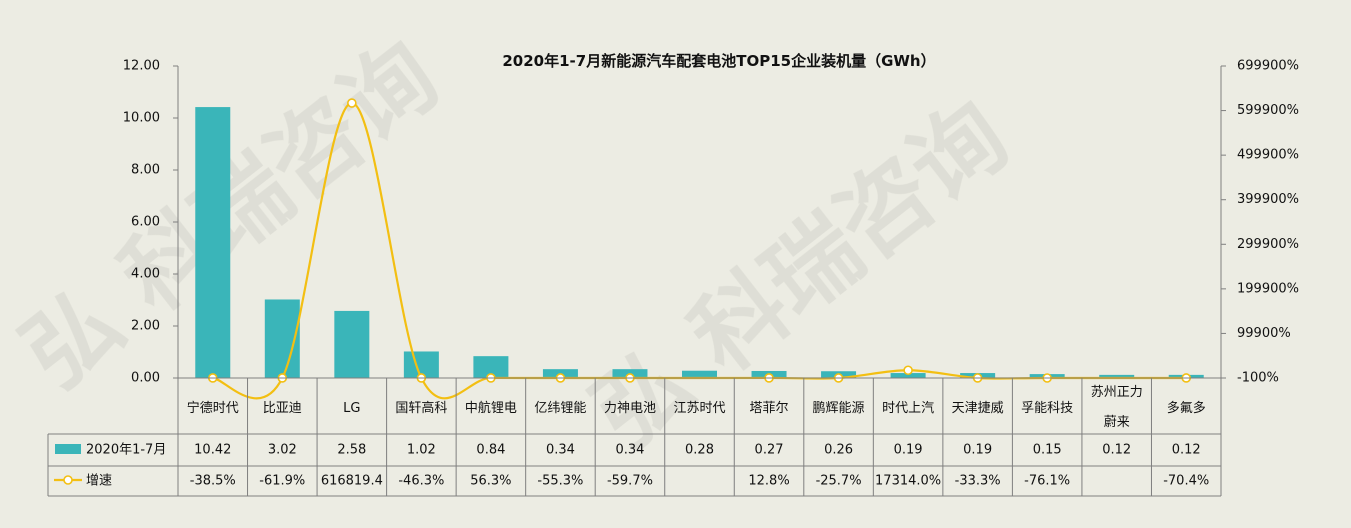 The width and height of the screenshot is (1351, 528). I want to click on y-left-tick-label: 10.00, so click(141, 118).